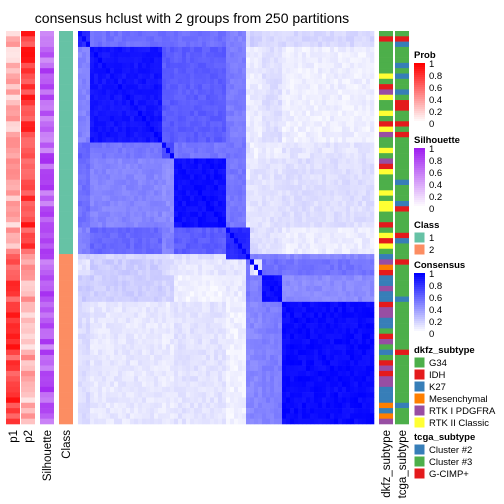 The image size is (504, 504). I want to click on p2-cell, so click(28, 230).